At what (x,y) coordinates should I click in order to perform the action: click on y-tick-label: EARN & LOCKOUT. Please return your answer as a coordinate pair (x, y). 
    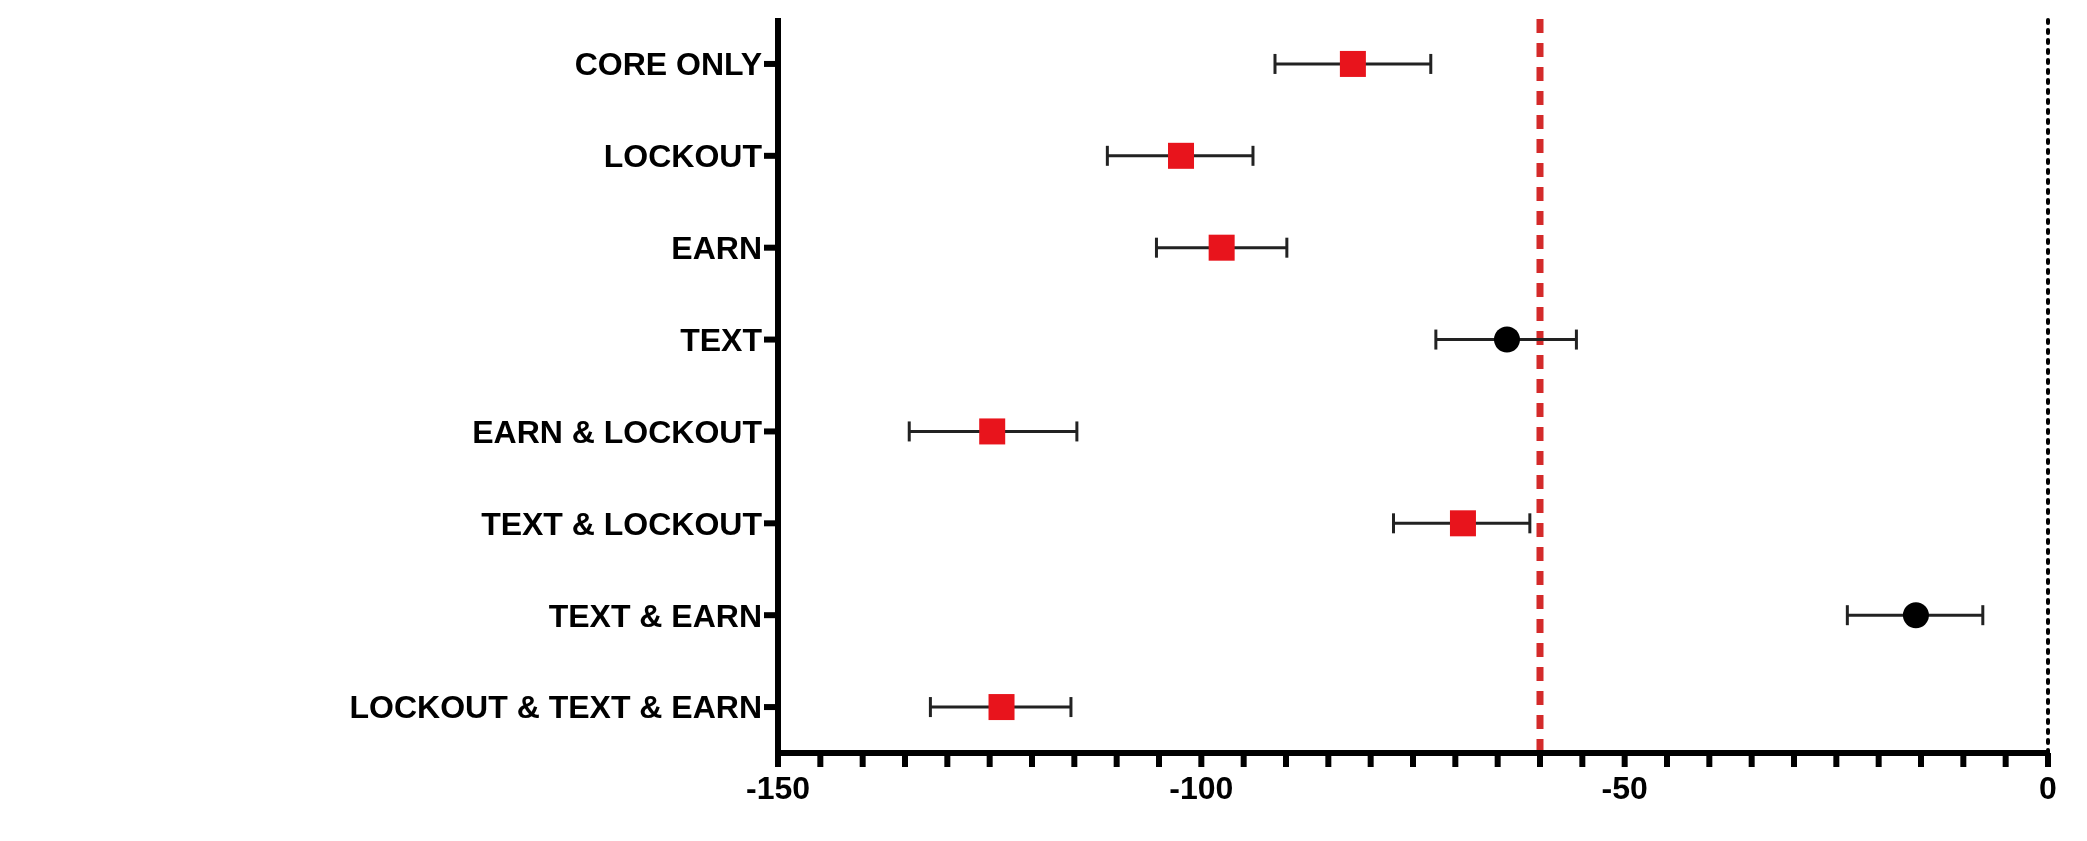
    Looking at the image, I should click on (617, 431).